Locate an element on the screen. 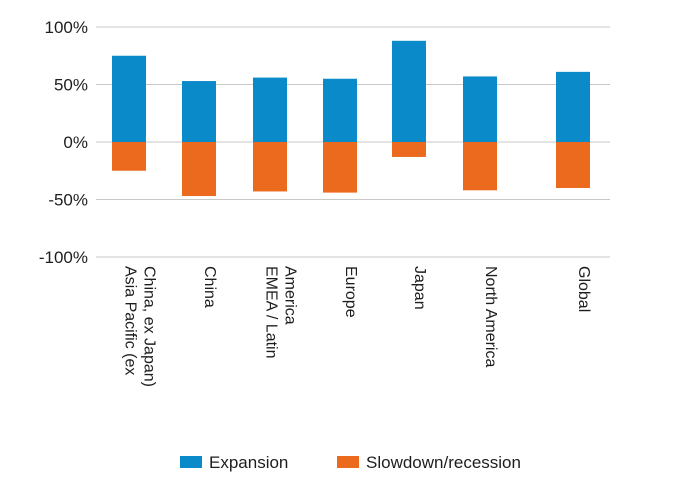 The height and width of the screenshot is (495, 682). y-tick-label: -50% is located at coordinates (68, 200).